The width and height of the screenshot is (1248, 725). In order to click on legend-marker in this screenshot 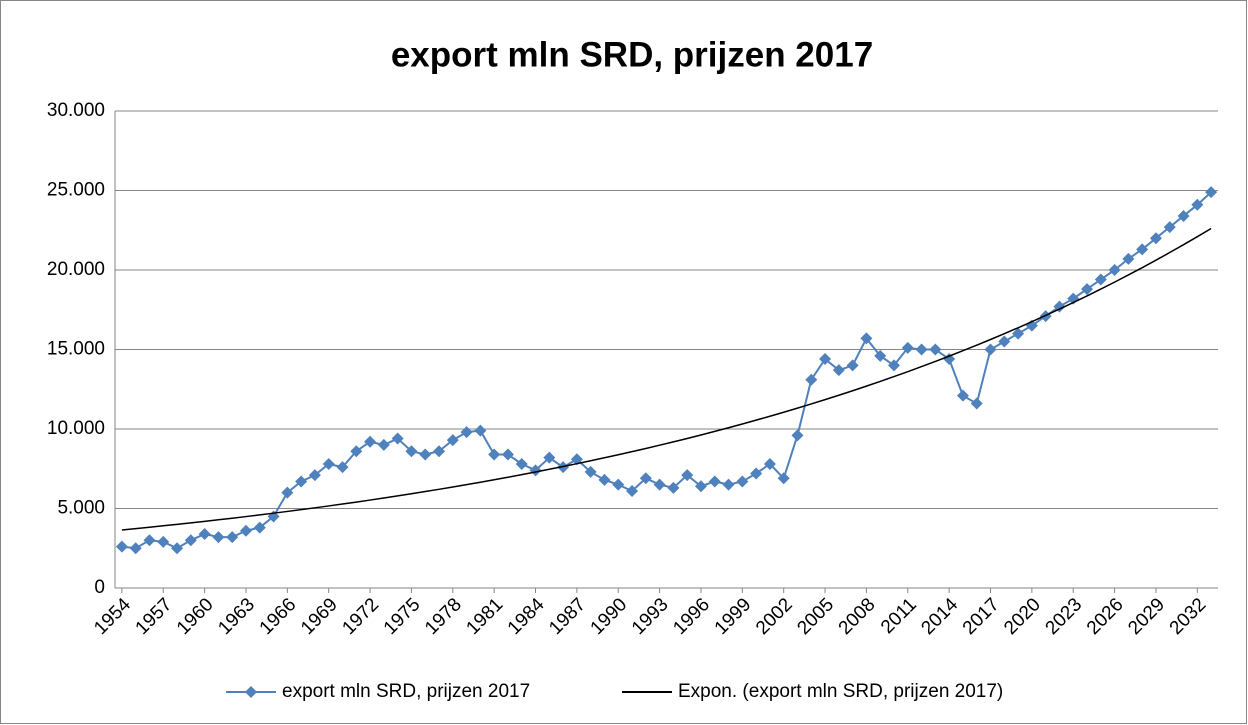, I will do `click(251, 692)`.